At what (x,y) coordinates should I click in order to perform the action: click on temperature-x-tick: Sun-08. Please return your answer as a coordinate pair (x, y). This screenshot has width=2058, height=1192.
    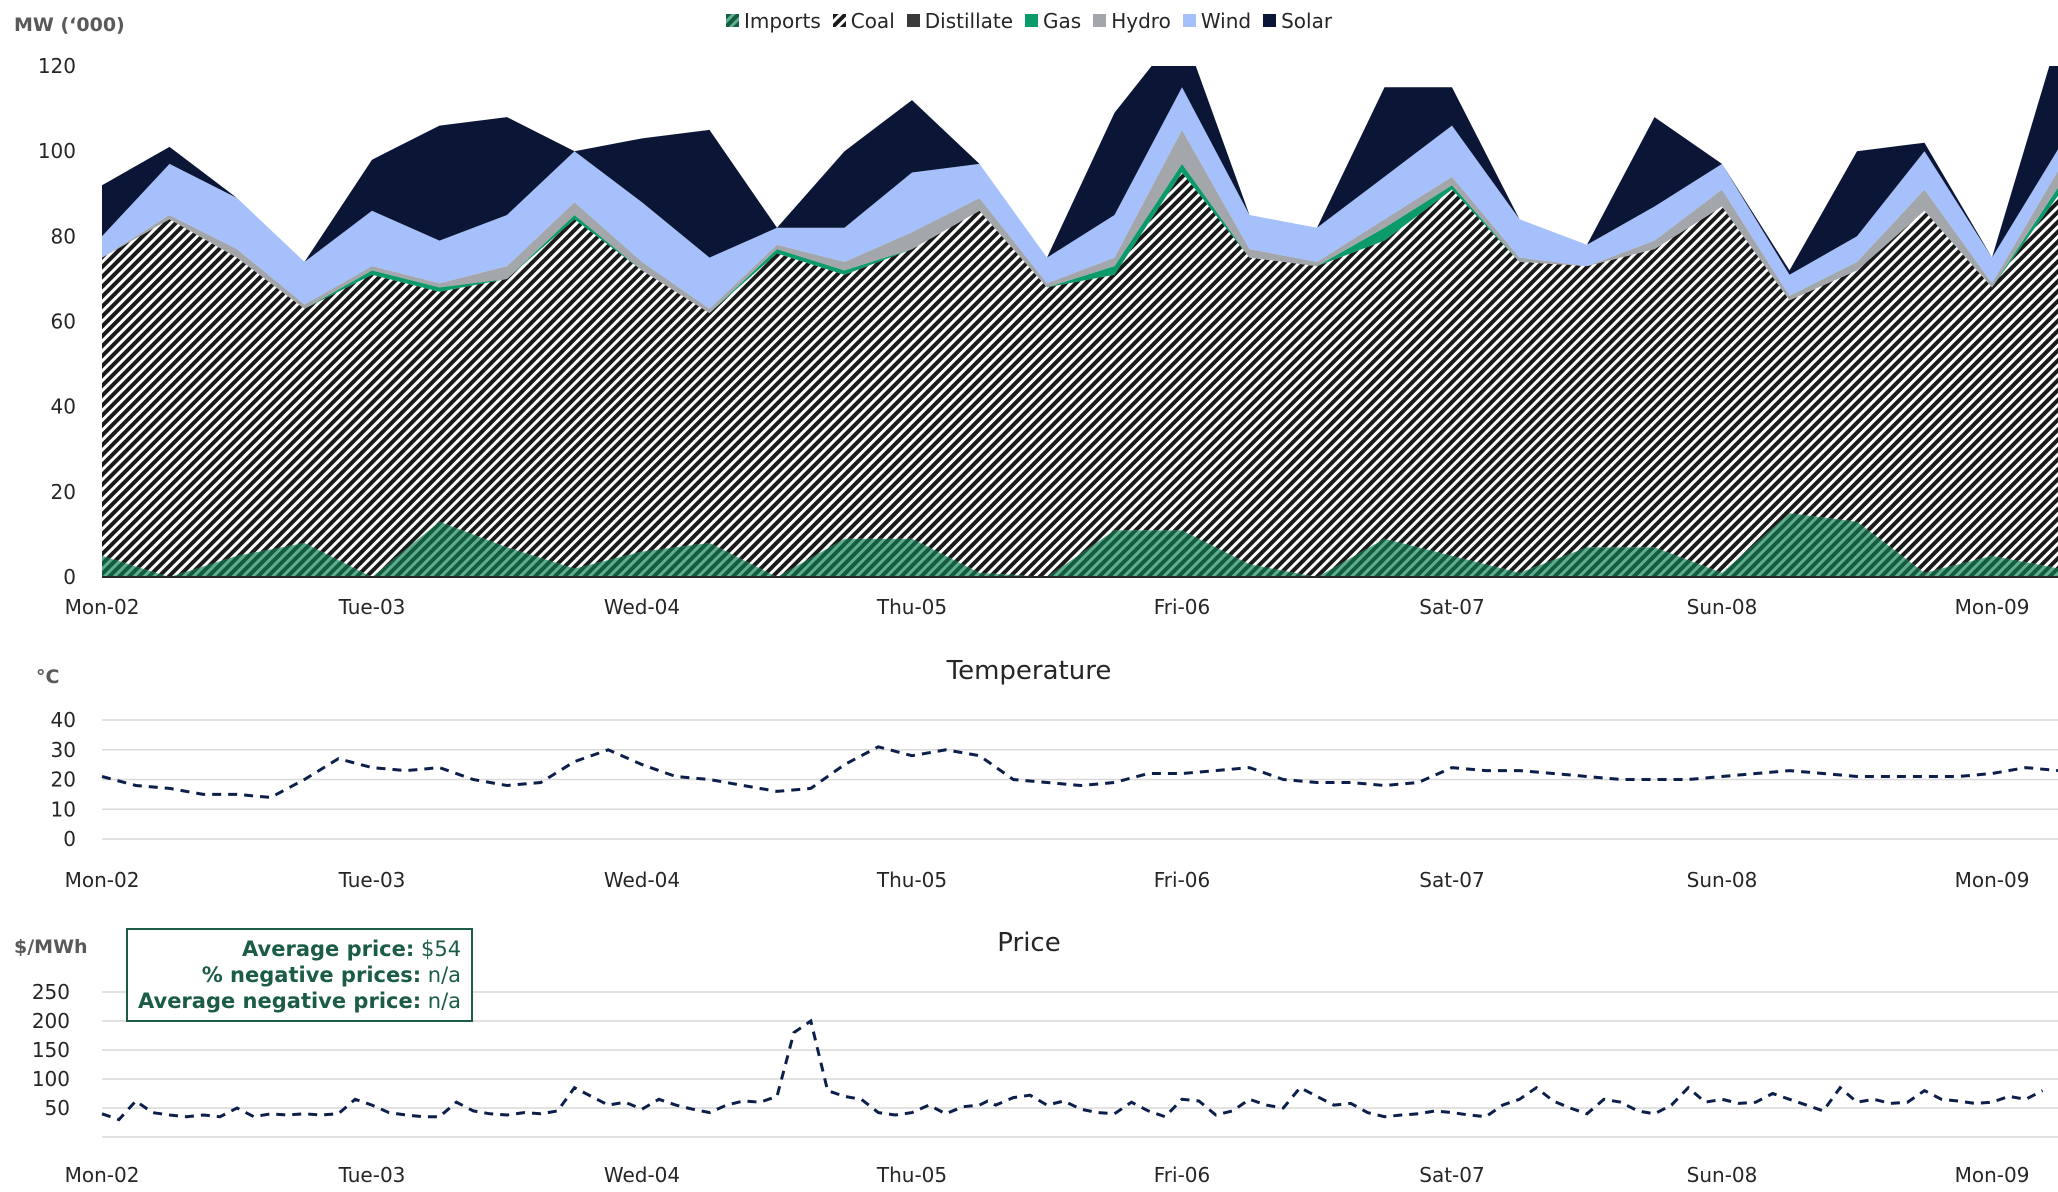
    Looking at the image, I should click on (1722, 880).